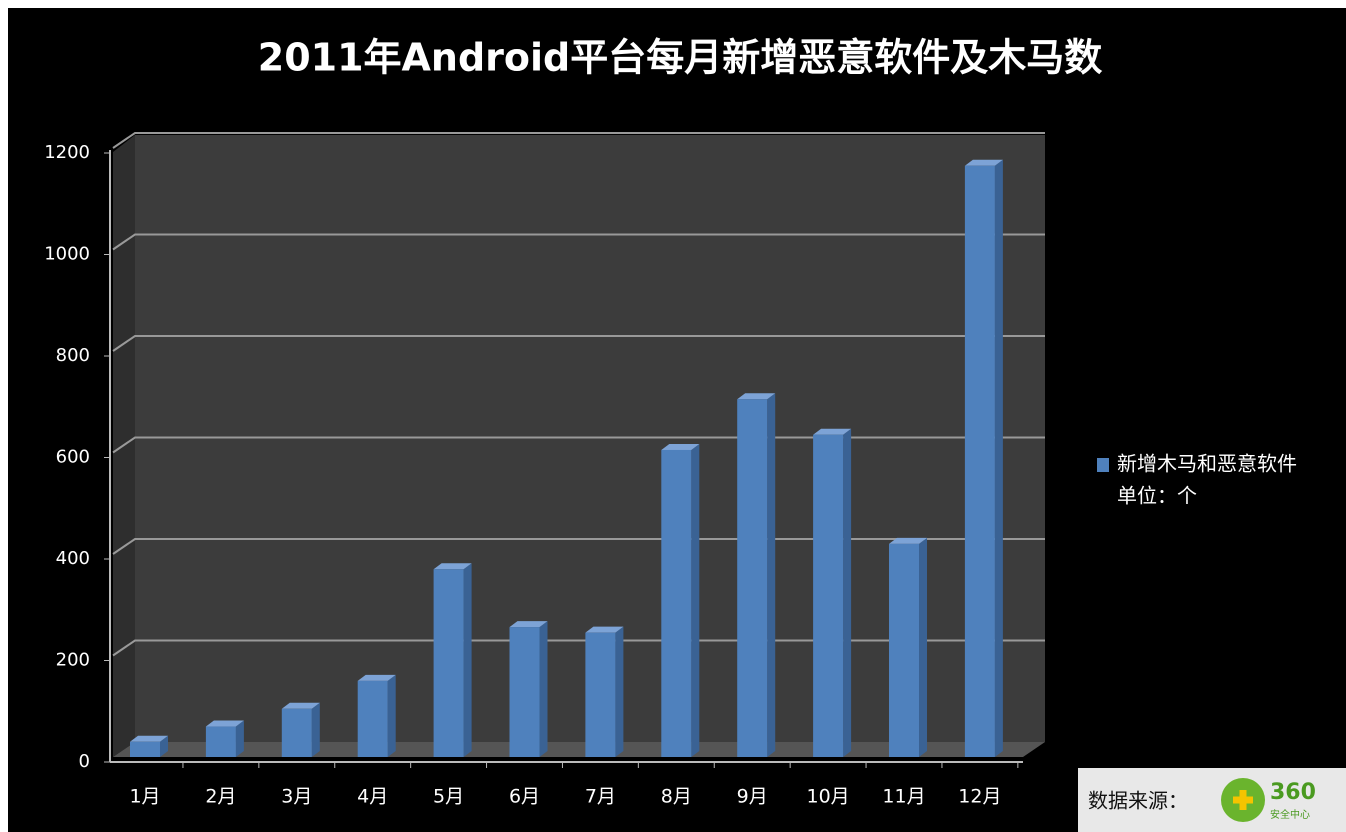  What do you see at coordinates (73, 355) in the screenshot?
I see `y-tick-label: 800` at bounding box center [73, 355].